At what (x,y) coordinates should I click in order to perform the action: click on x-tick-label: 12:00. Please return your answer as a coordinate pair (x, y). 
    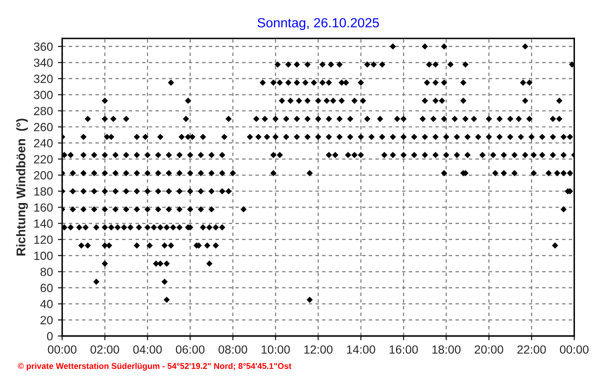
    Looking at the image, I should click on (318, 349).